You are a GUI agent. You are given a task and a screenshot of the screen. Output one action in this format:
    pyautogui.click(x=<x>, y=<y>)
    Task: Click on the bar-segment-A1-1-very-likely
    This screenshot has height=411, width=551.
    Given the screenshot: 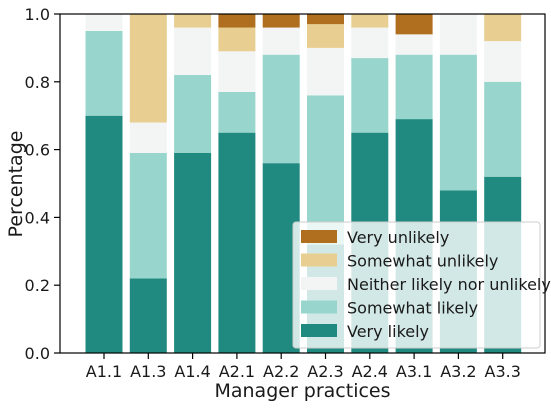 What is the action you would take?
    pyautogui.click(x=104, y=234)
    